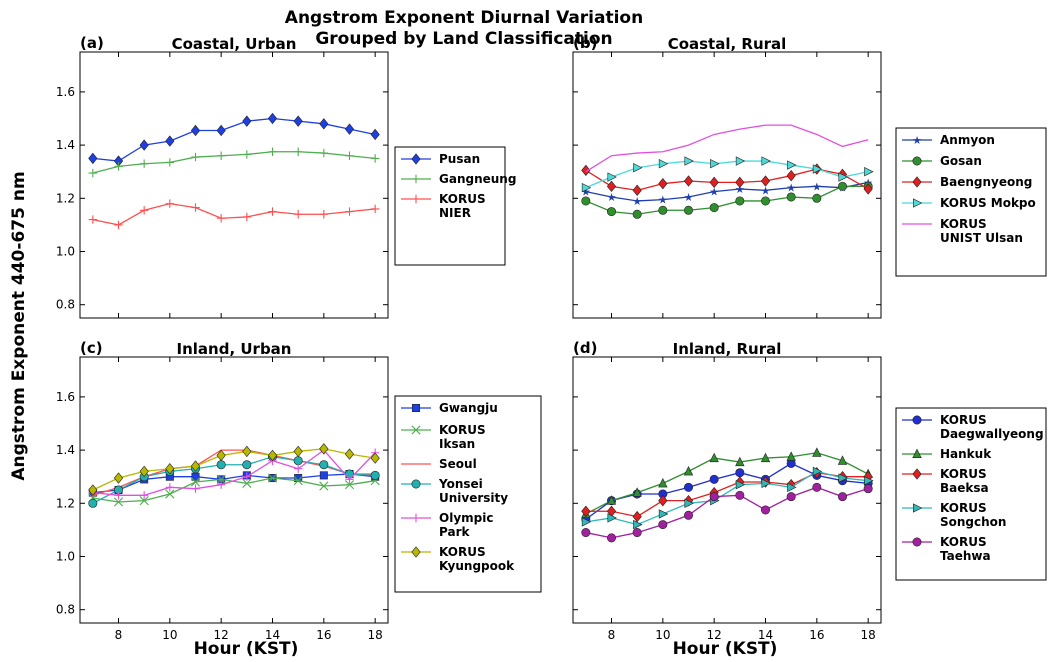  What do you see at coordinates (375, 635) in the screenshot?
I see `x-tick-label: 18` at bounding box center [375, 635].